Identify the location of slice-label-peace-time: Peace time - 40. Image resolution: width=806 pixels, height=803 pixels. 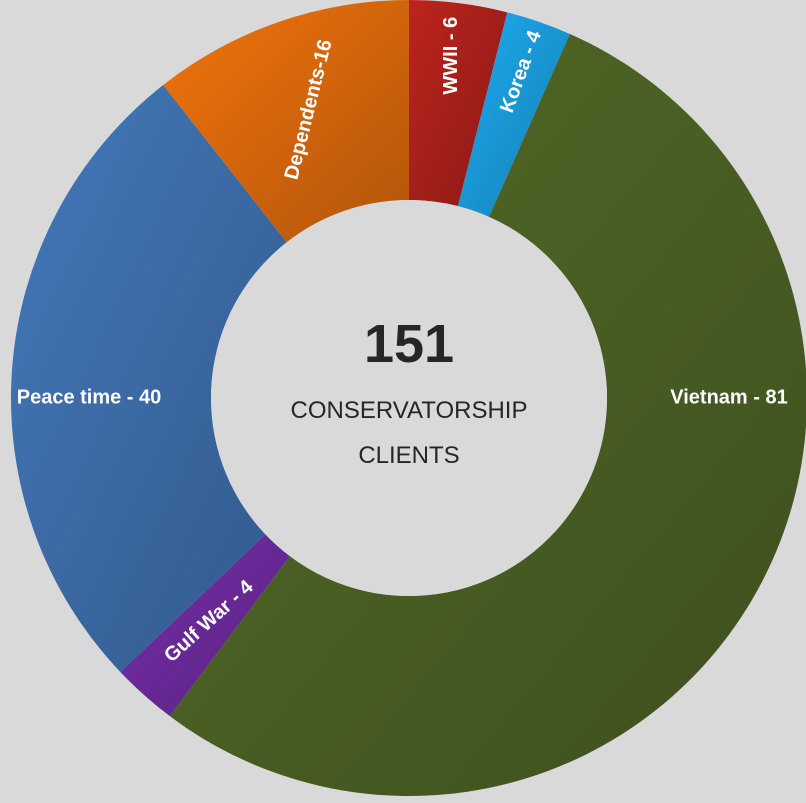
(89, 397).